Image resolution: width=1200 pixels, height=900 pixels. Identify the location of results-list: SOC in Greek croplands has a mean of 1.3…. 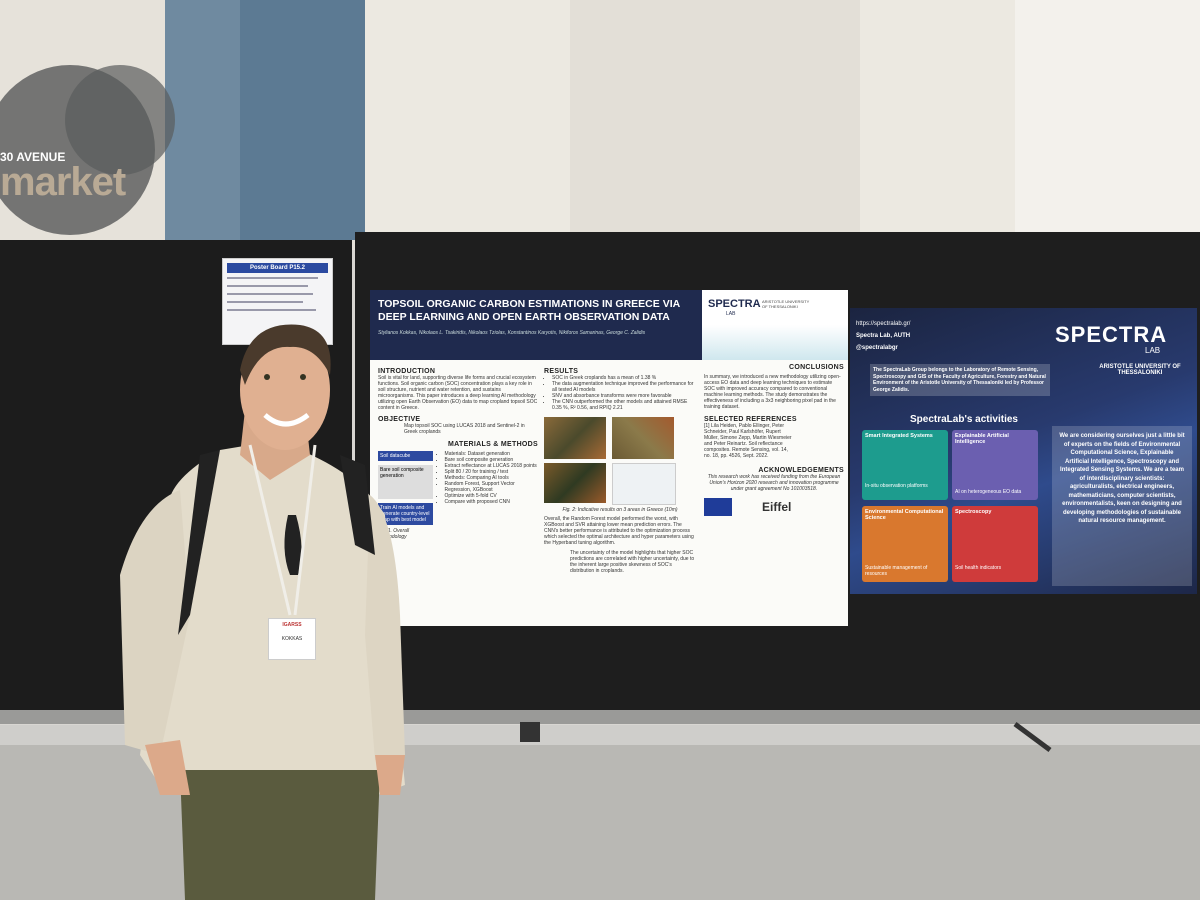
(620, 393).